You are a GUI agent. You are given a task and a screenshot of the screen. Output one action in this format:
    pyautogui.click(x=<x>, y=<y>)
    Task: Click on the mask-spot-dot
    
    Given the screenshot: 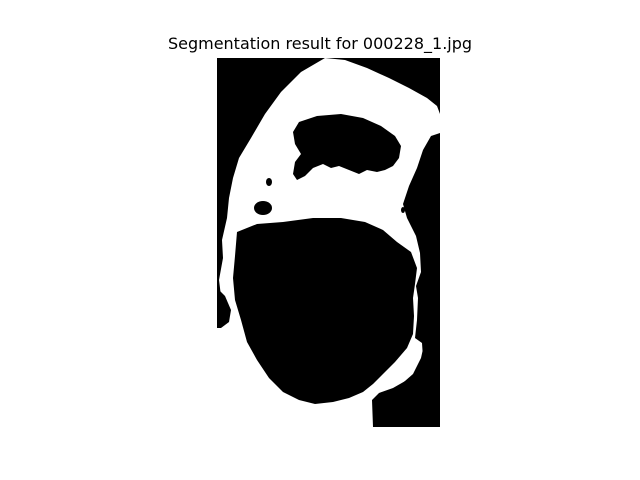 What is the action you would take?
    pyautogui.click(x=403, y=210)
    